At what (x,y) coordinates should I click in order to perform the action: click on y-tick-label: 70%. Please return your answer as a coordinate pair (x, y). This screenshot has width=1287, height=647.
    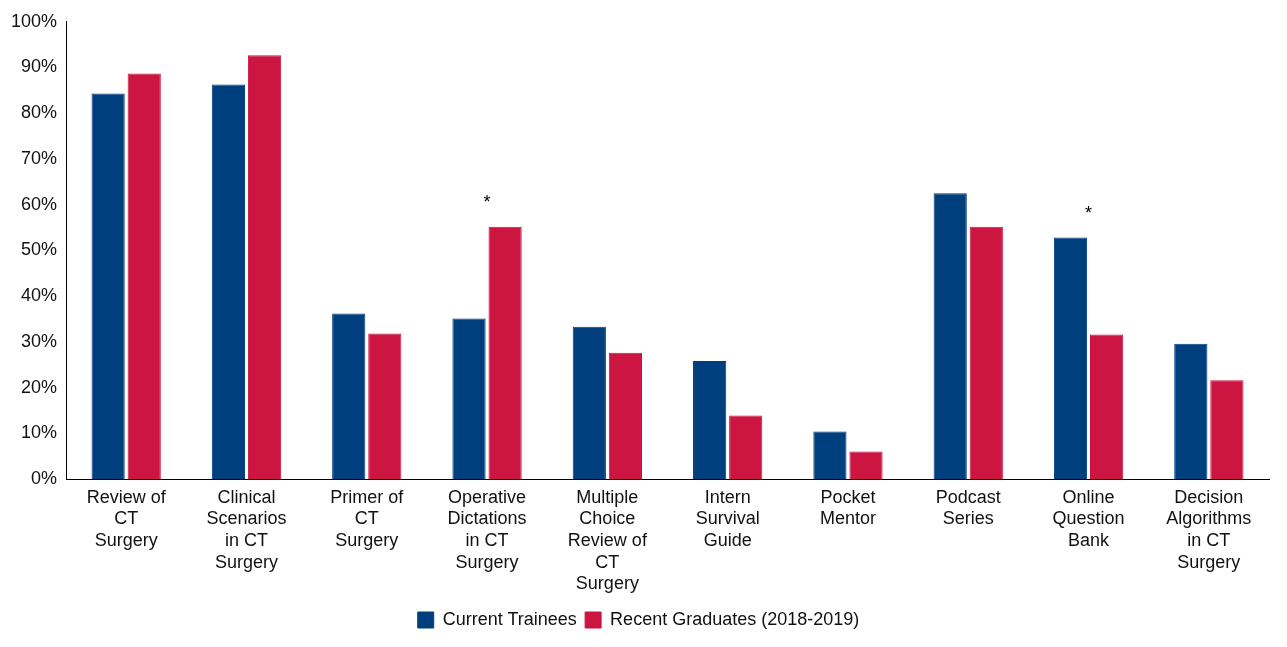
    Looking at the image, I should click on (39, 157).